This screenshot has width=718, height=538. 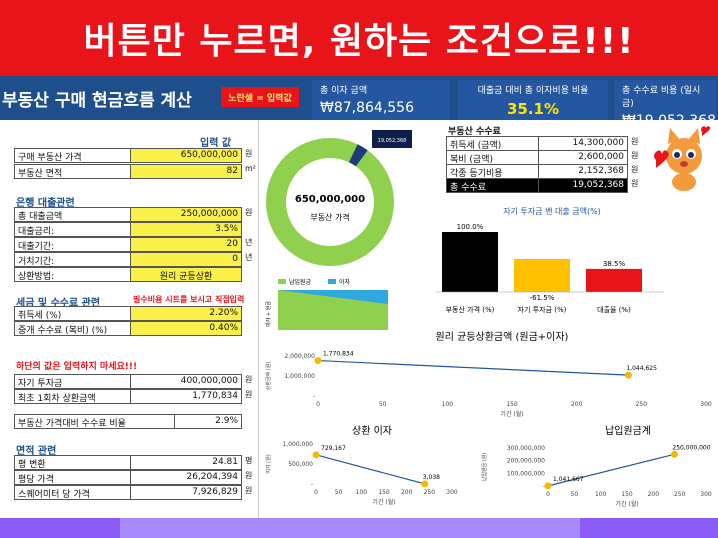 I want to click on kpi-label: 총 이자 금액, so click(x=344, y=91).